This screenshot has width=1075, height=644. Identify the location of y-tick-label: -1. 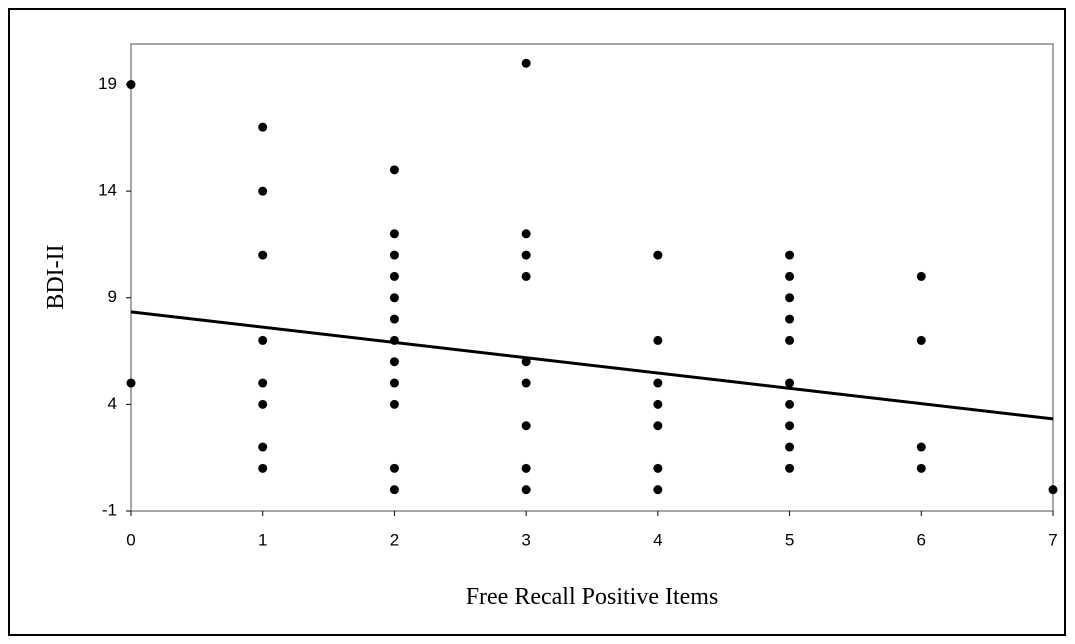
(109, 509).